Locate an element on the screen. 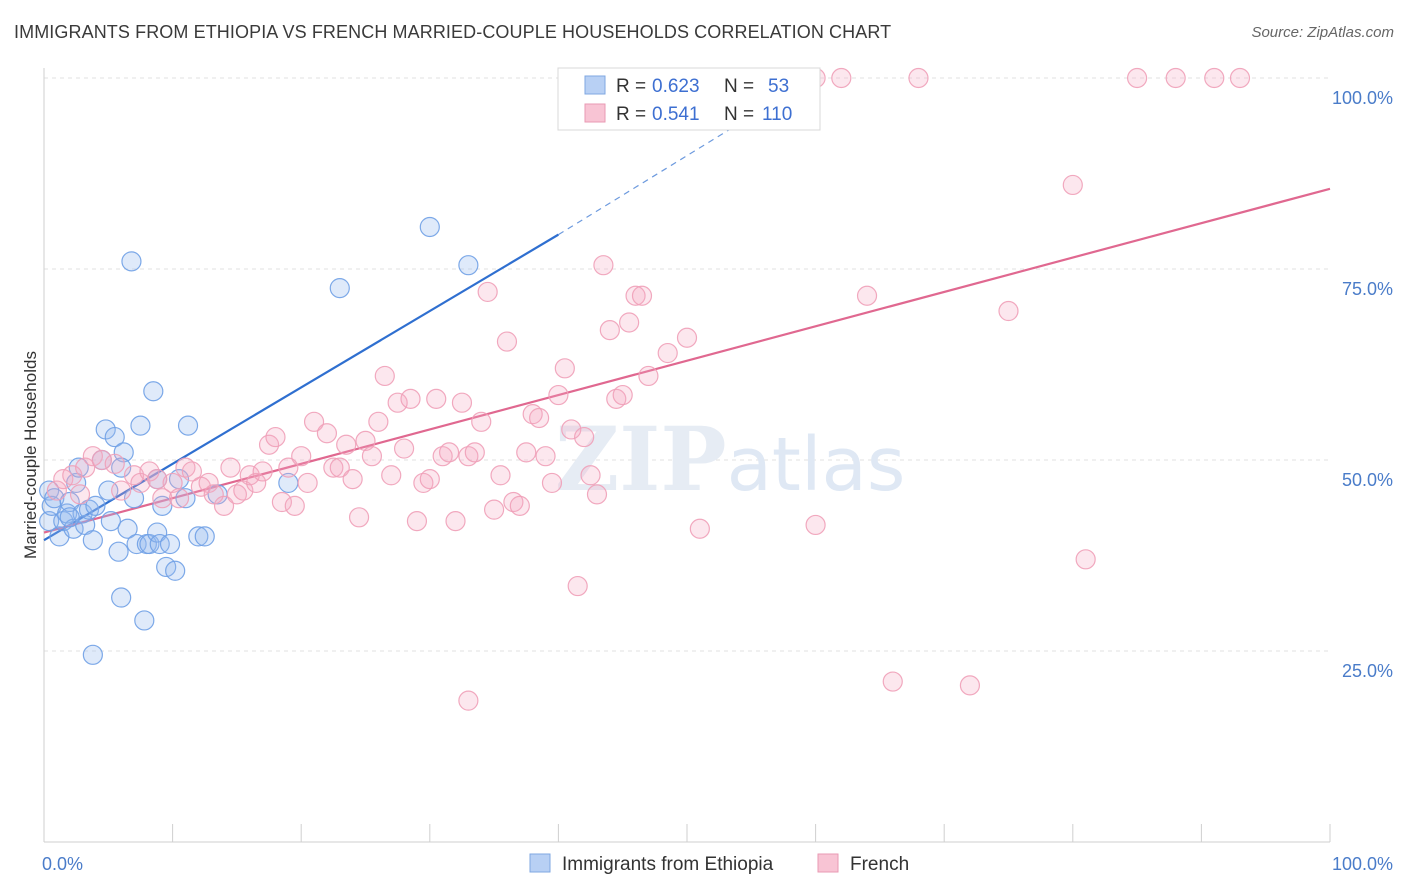 Image resolution: width=1406 pixels, height=892 pixels. y-tick-label-100: 100.0% is located at coordinates (1362, 98).